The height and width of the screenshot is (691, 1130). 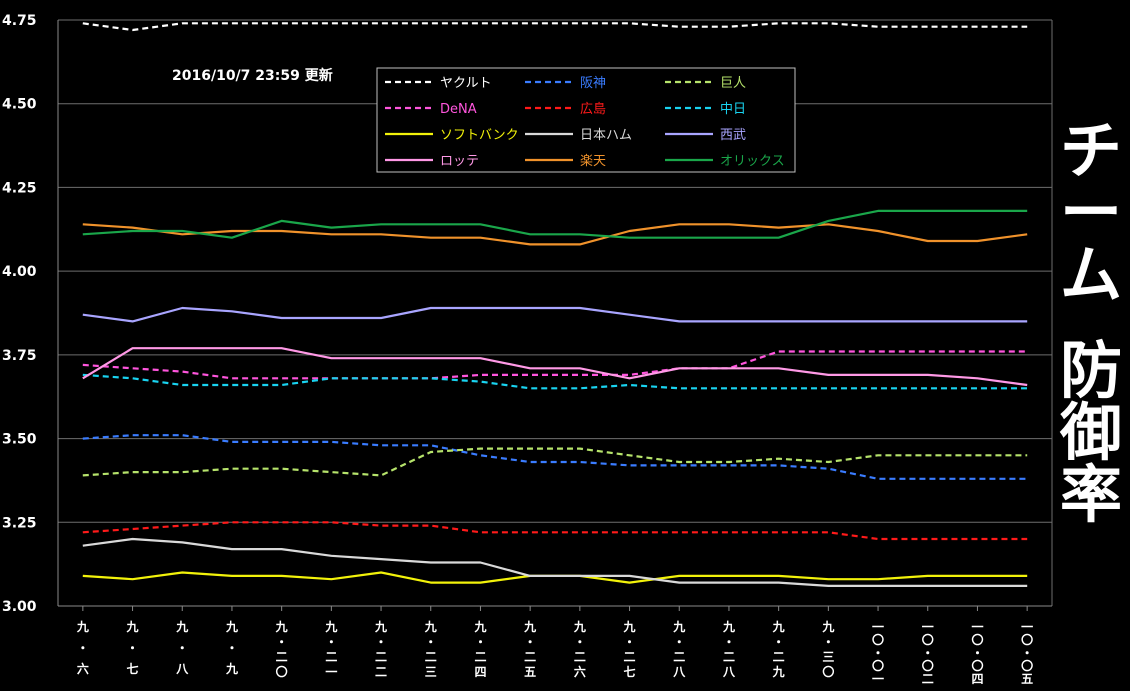 I want to click on y-tick-label: 4.25, so click(x=19, y=188).